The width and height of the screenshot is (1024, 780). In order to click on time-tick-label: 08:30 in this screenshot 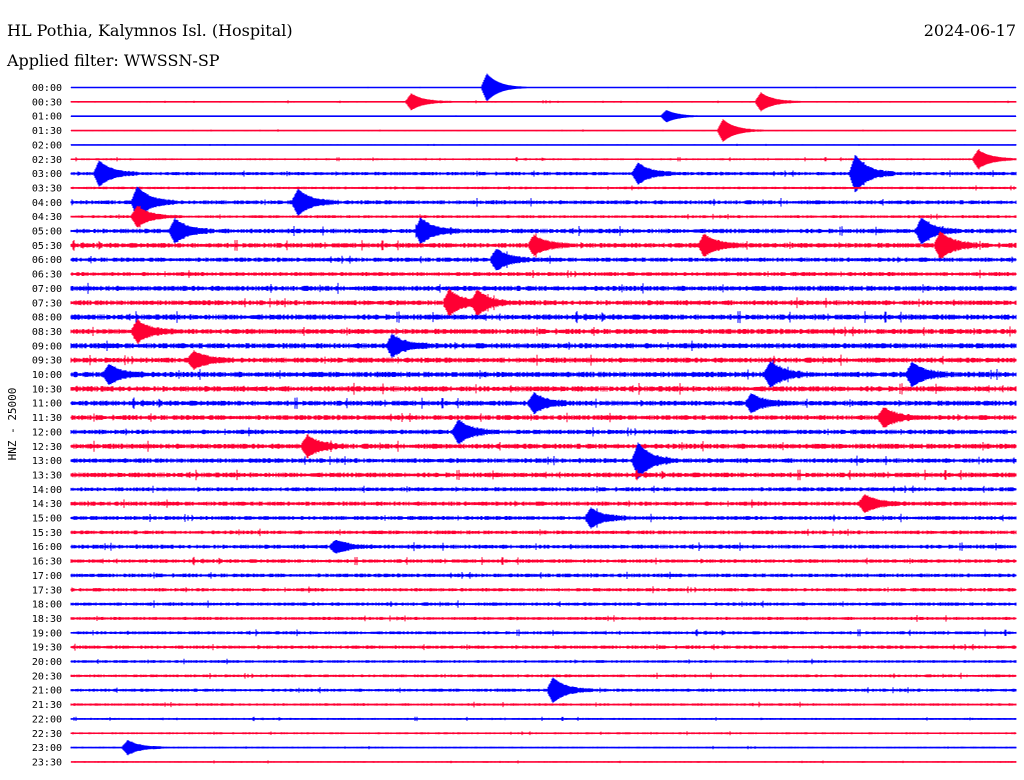, I will do `click(47, 332)`.